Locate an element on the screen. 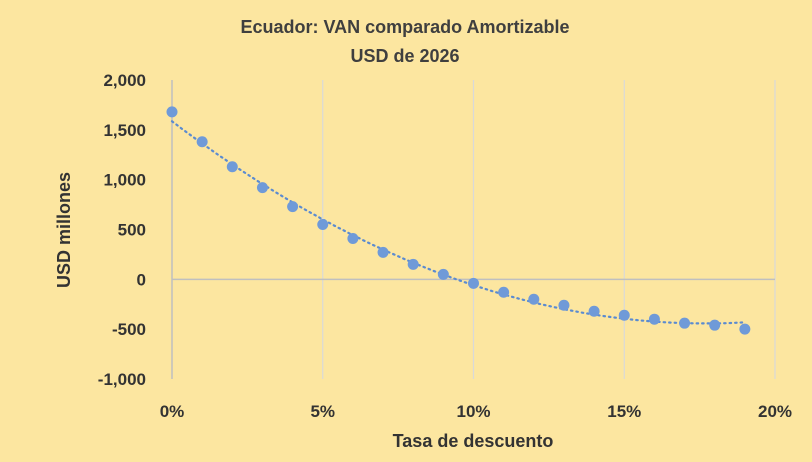 This screenshot has width=812, height=462. x-tick-label: 20% is located at coordinates (775, 411).